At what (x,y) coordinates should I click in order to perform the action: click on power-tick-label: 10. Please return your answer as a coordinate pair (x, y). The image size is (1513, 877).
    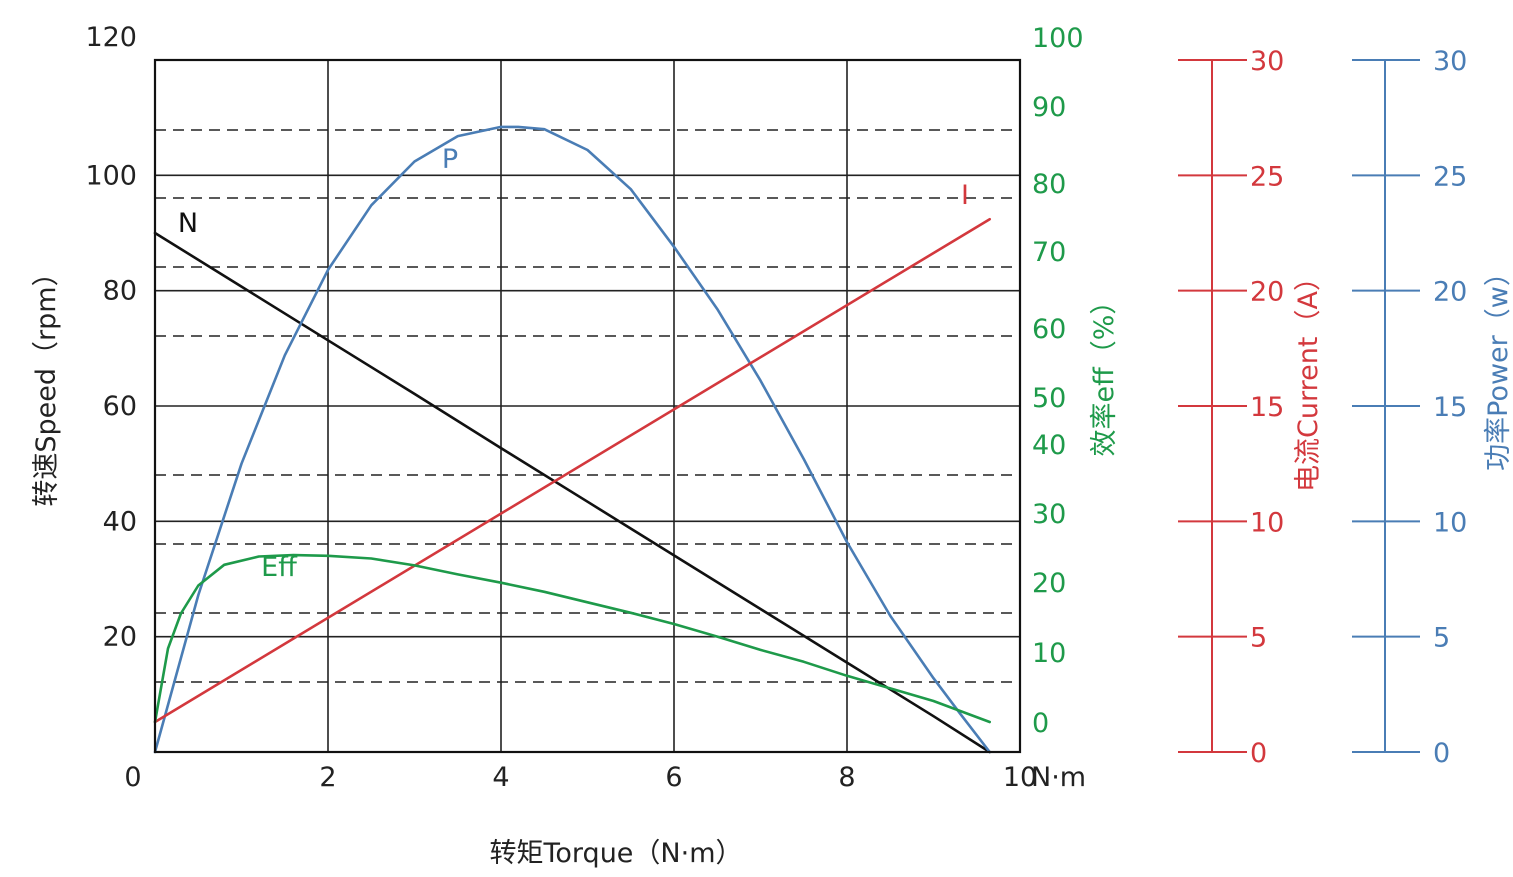
    Looking at the image, I should click on (1450, 522).